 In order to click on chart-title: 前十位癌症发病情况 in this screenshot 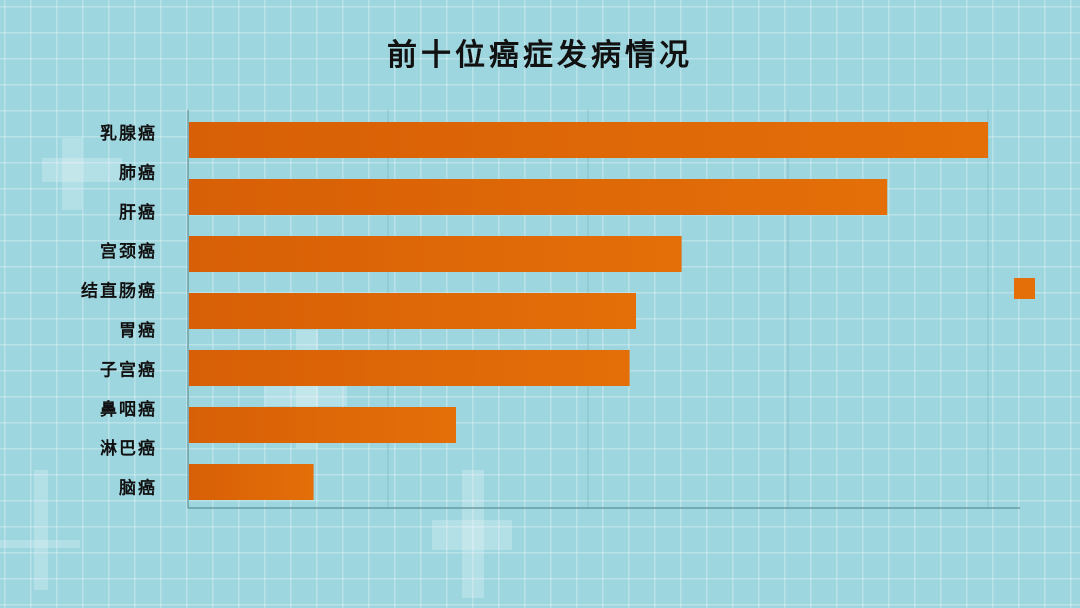, I will do `click(540, 55)`.